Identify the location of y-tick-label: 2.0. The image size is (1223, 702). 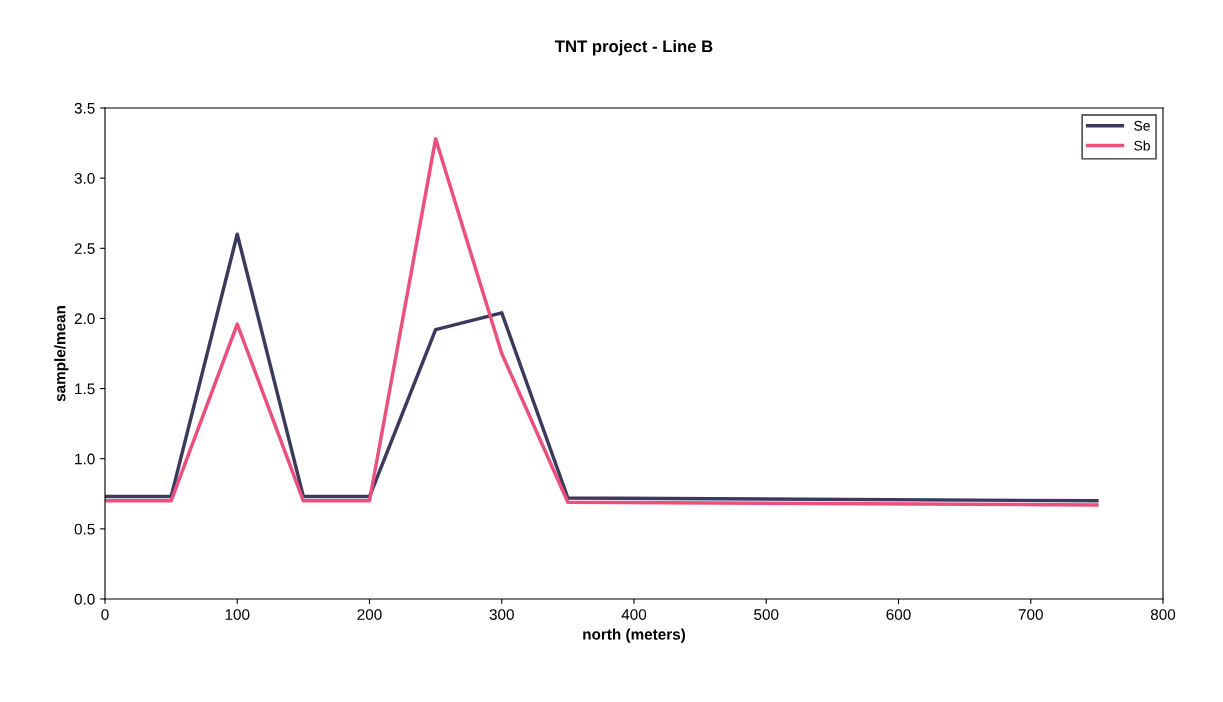
(84, 319).